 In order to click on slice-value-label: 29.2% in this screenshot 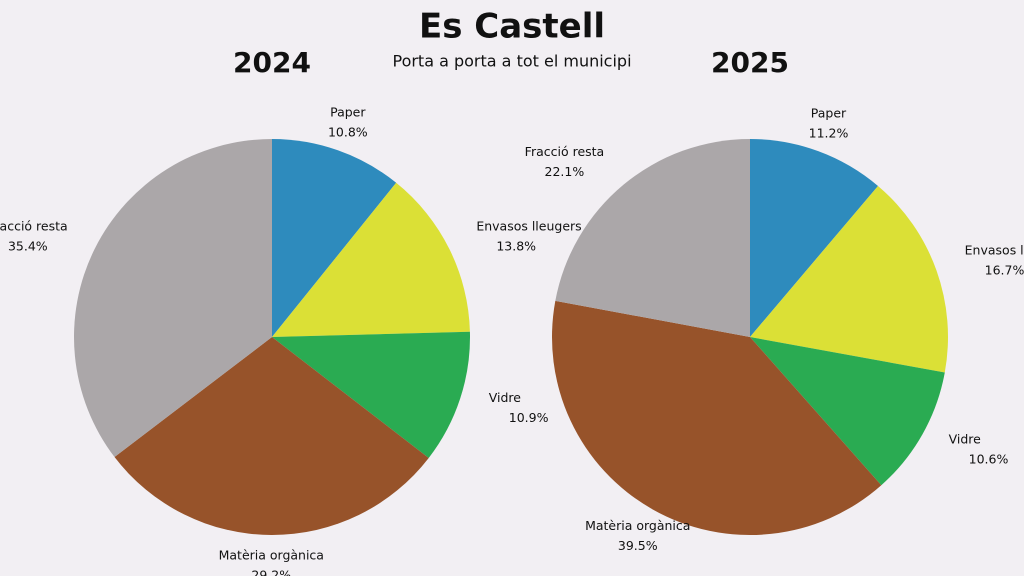, I will do `click(271, 571)`.